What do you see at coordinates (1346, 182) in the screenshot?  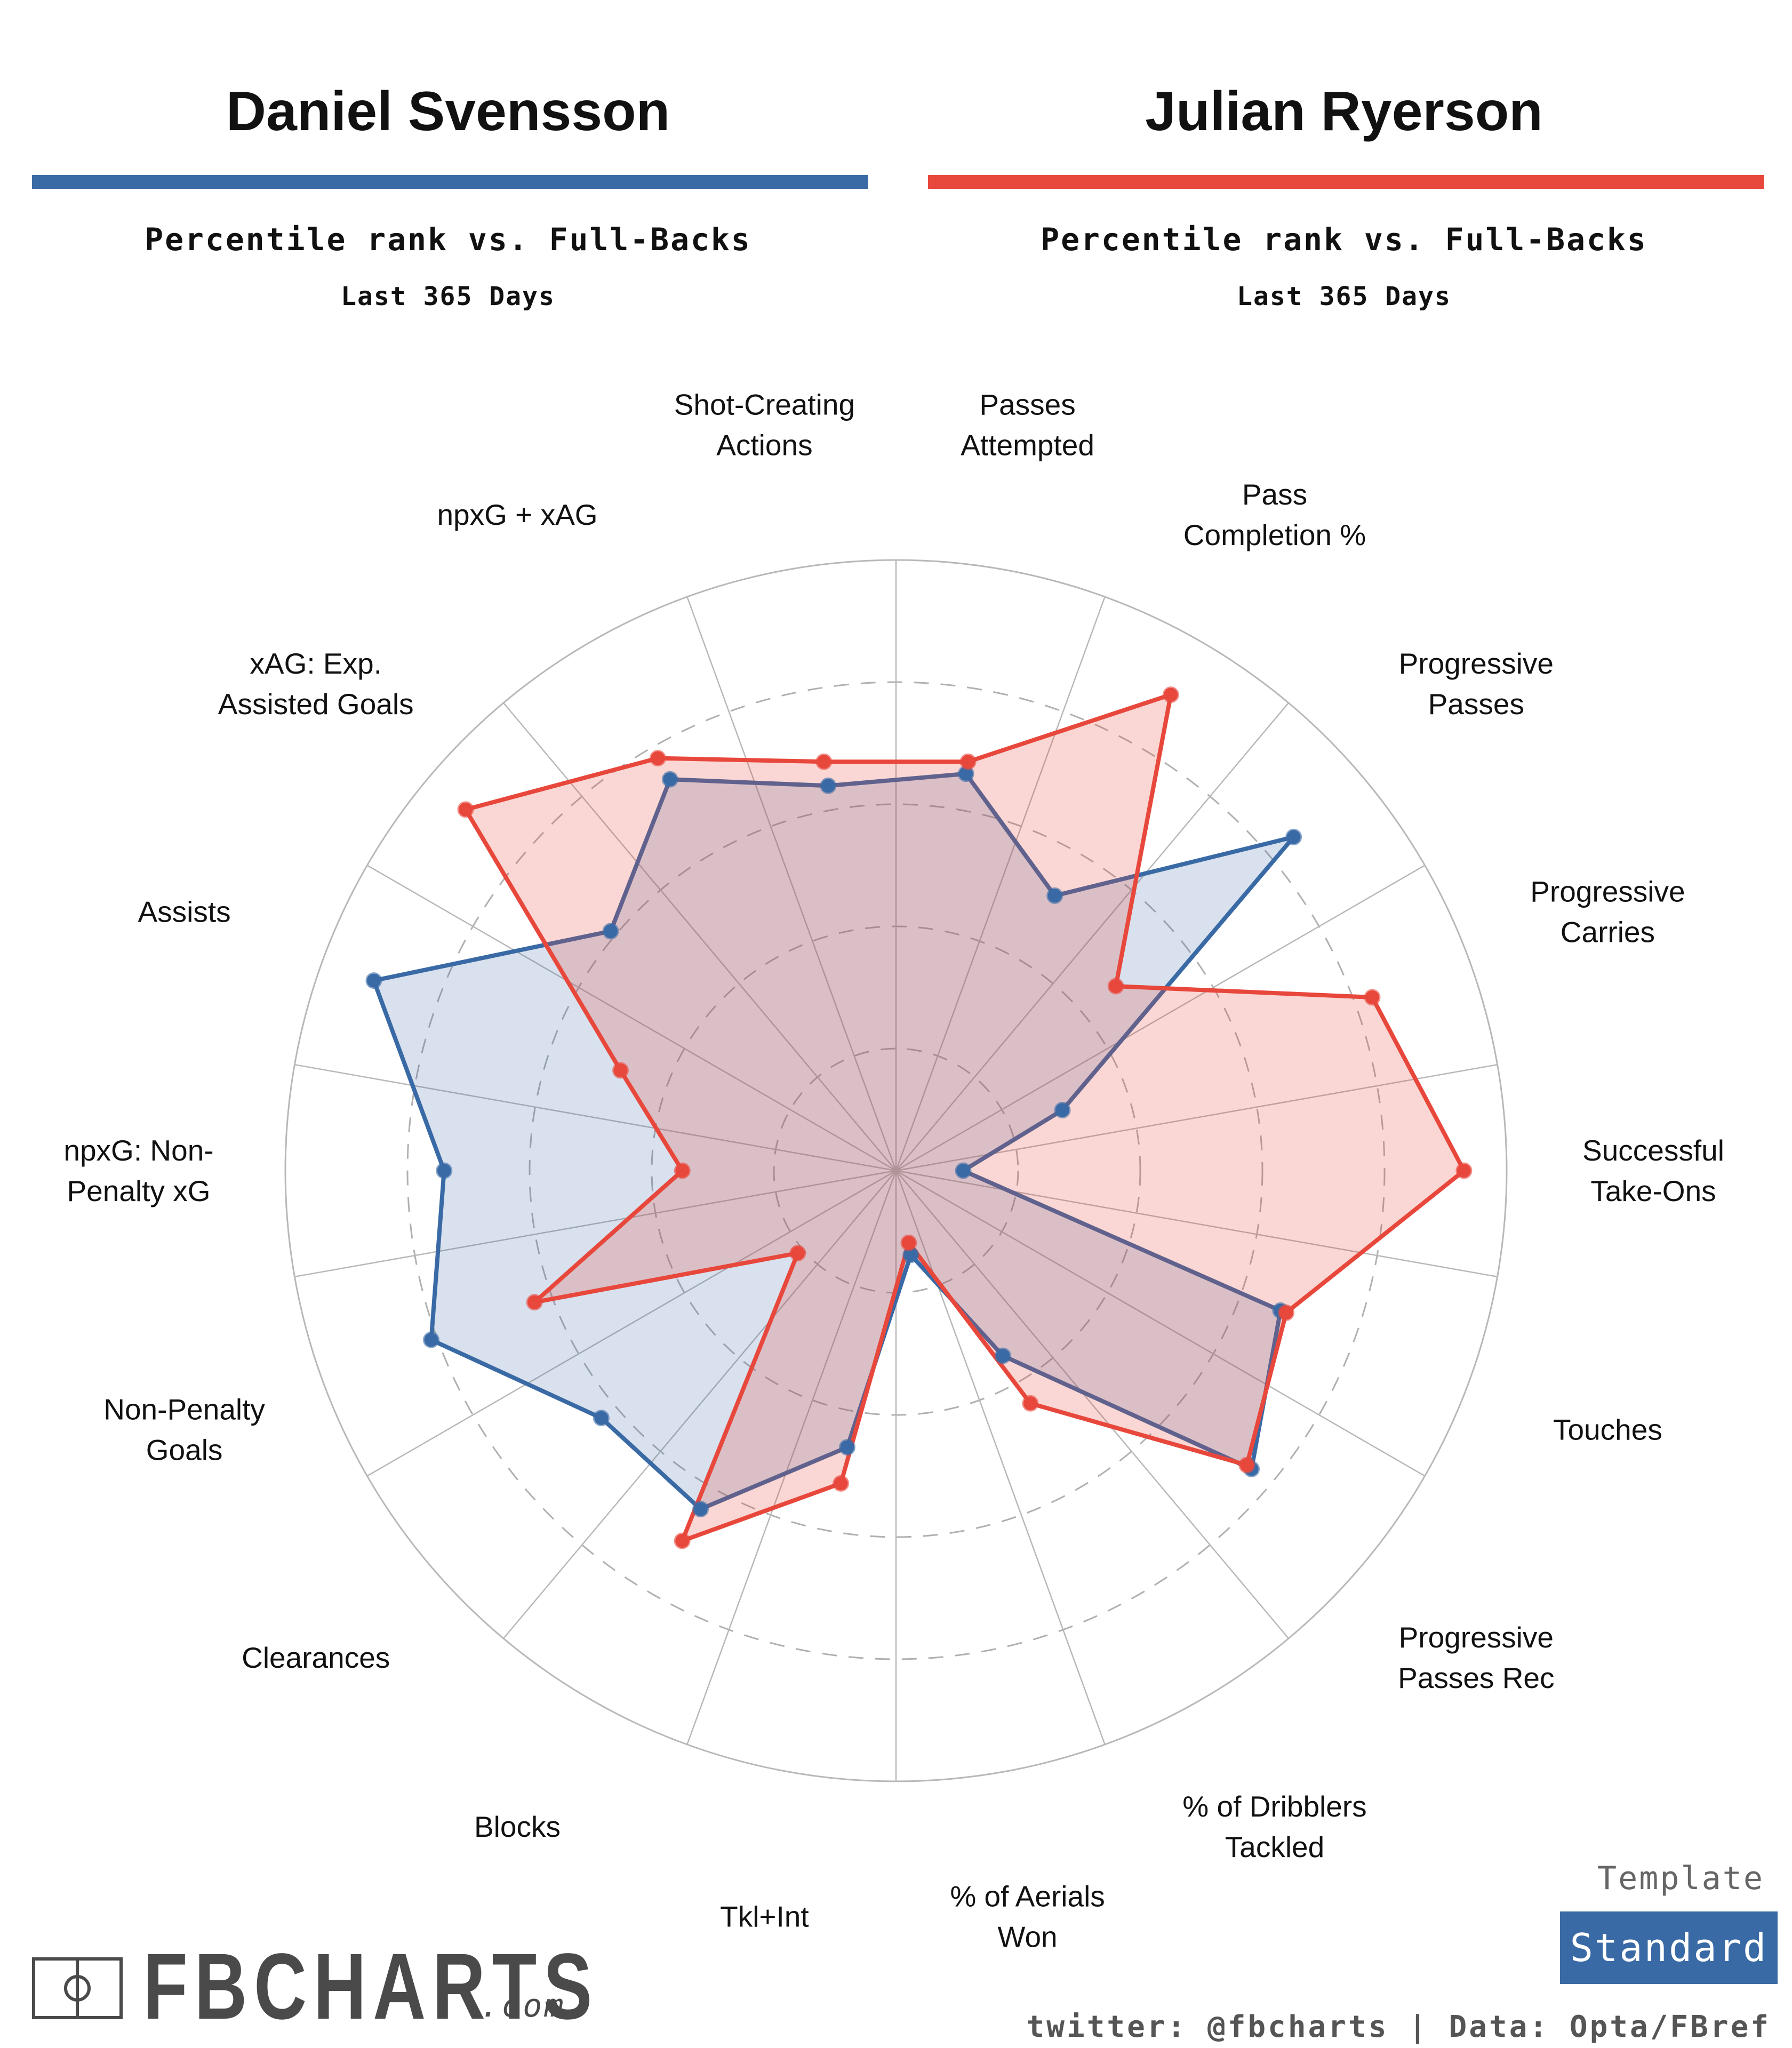 I see `player-2-color-bar` at bounding box center [1346, 182].